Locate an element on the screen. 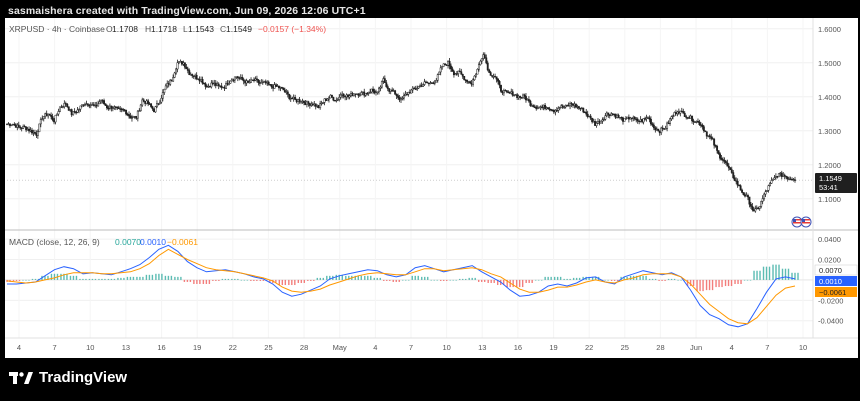 This screenshot has height=401, width=860. macd-legend-label: MACD (close, 12, 26, 9) is located at coordinates (54, 242).